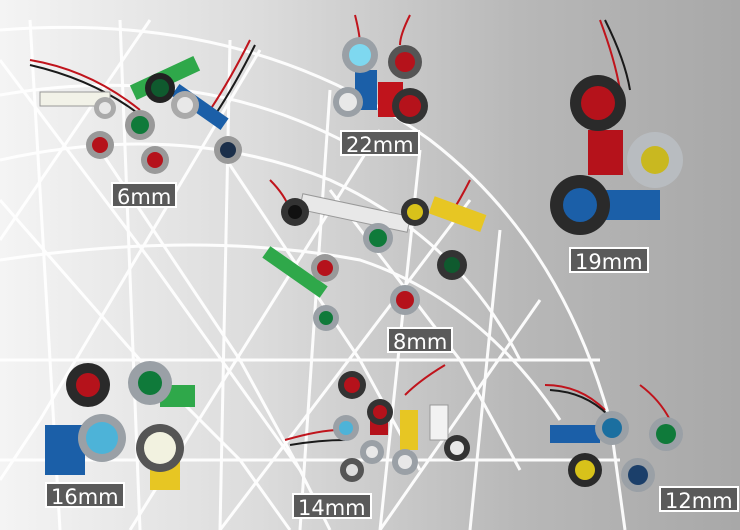 The width and height of the screenshot is (740, 530). Describe the element at coordinates (609, 260) in the screenshot. I see `size-label-19mm: 19mm` at that location.